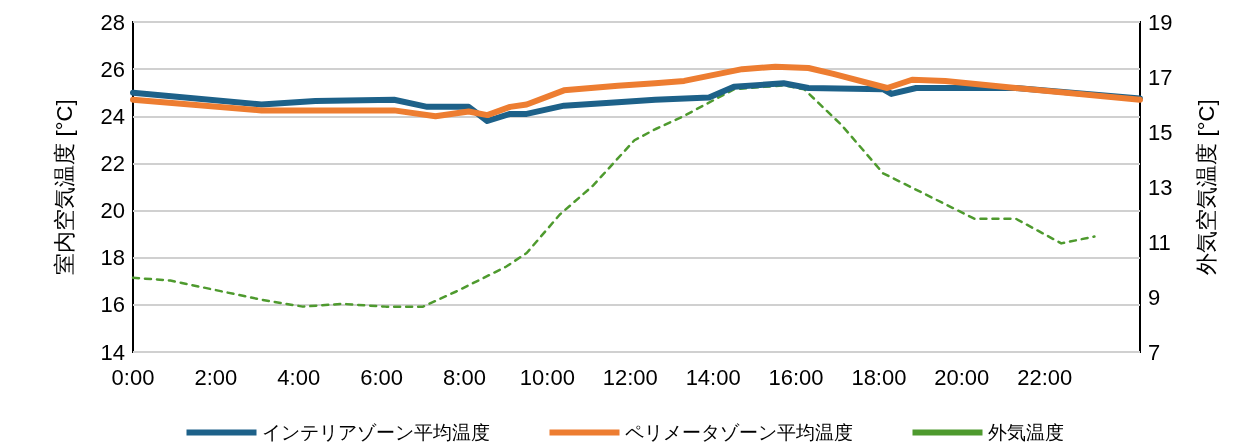 The width and height of the screenshot is (1250, 447). I want to click on legend-label: インテリアゾーン平均温度, so click(375, 432).